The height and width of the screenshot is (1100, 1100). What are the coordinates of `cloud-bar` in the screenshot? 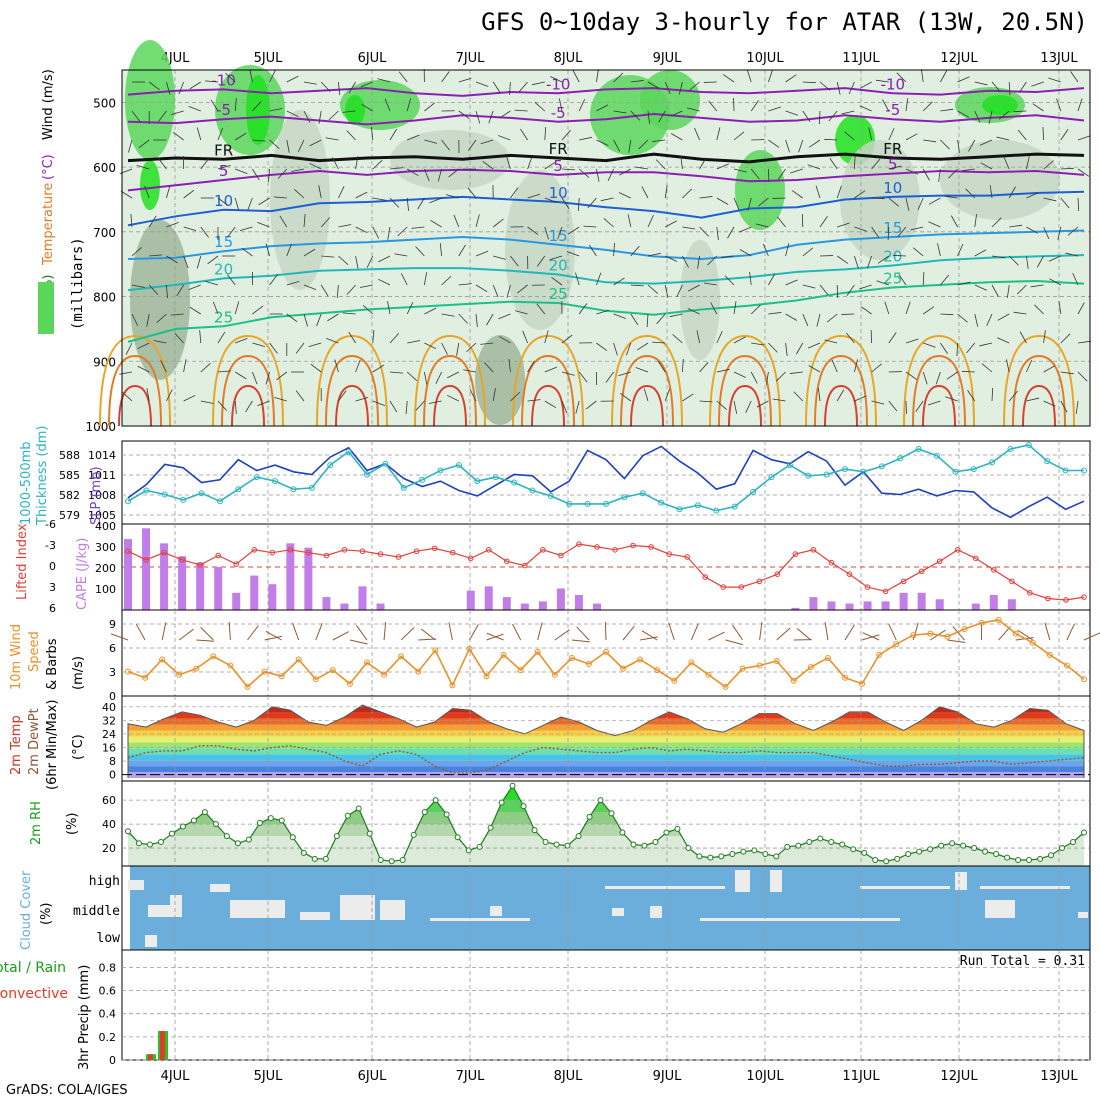 It's located at (800, 919).